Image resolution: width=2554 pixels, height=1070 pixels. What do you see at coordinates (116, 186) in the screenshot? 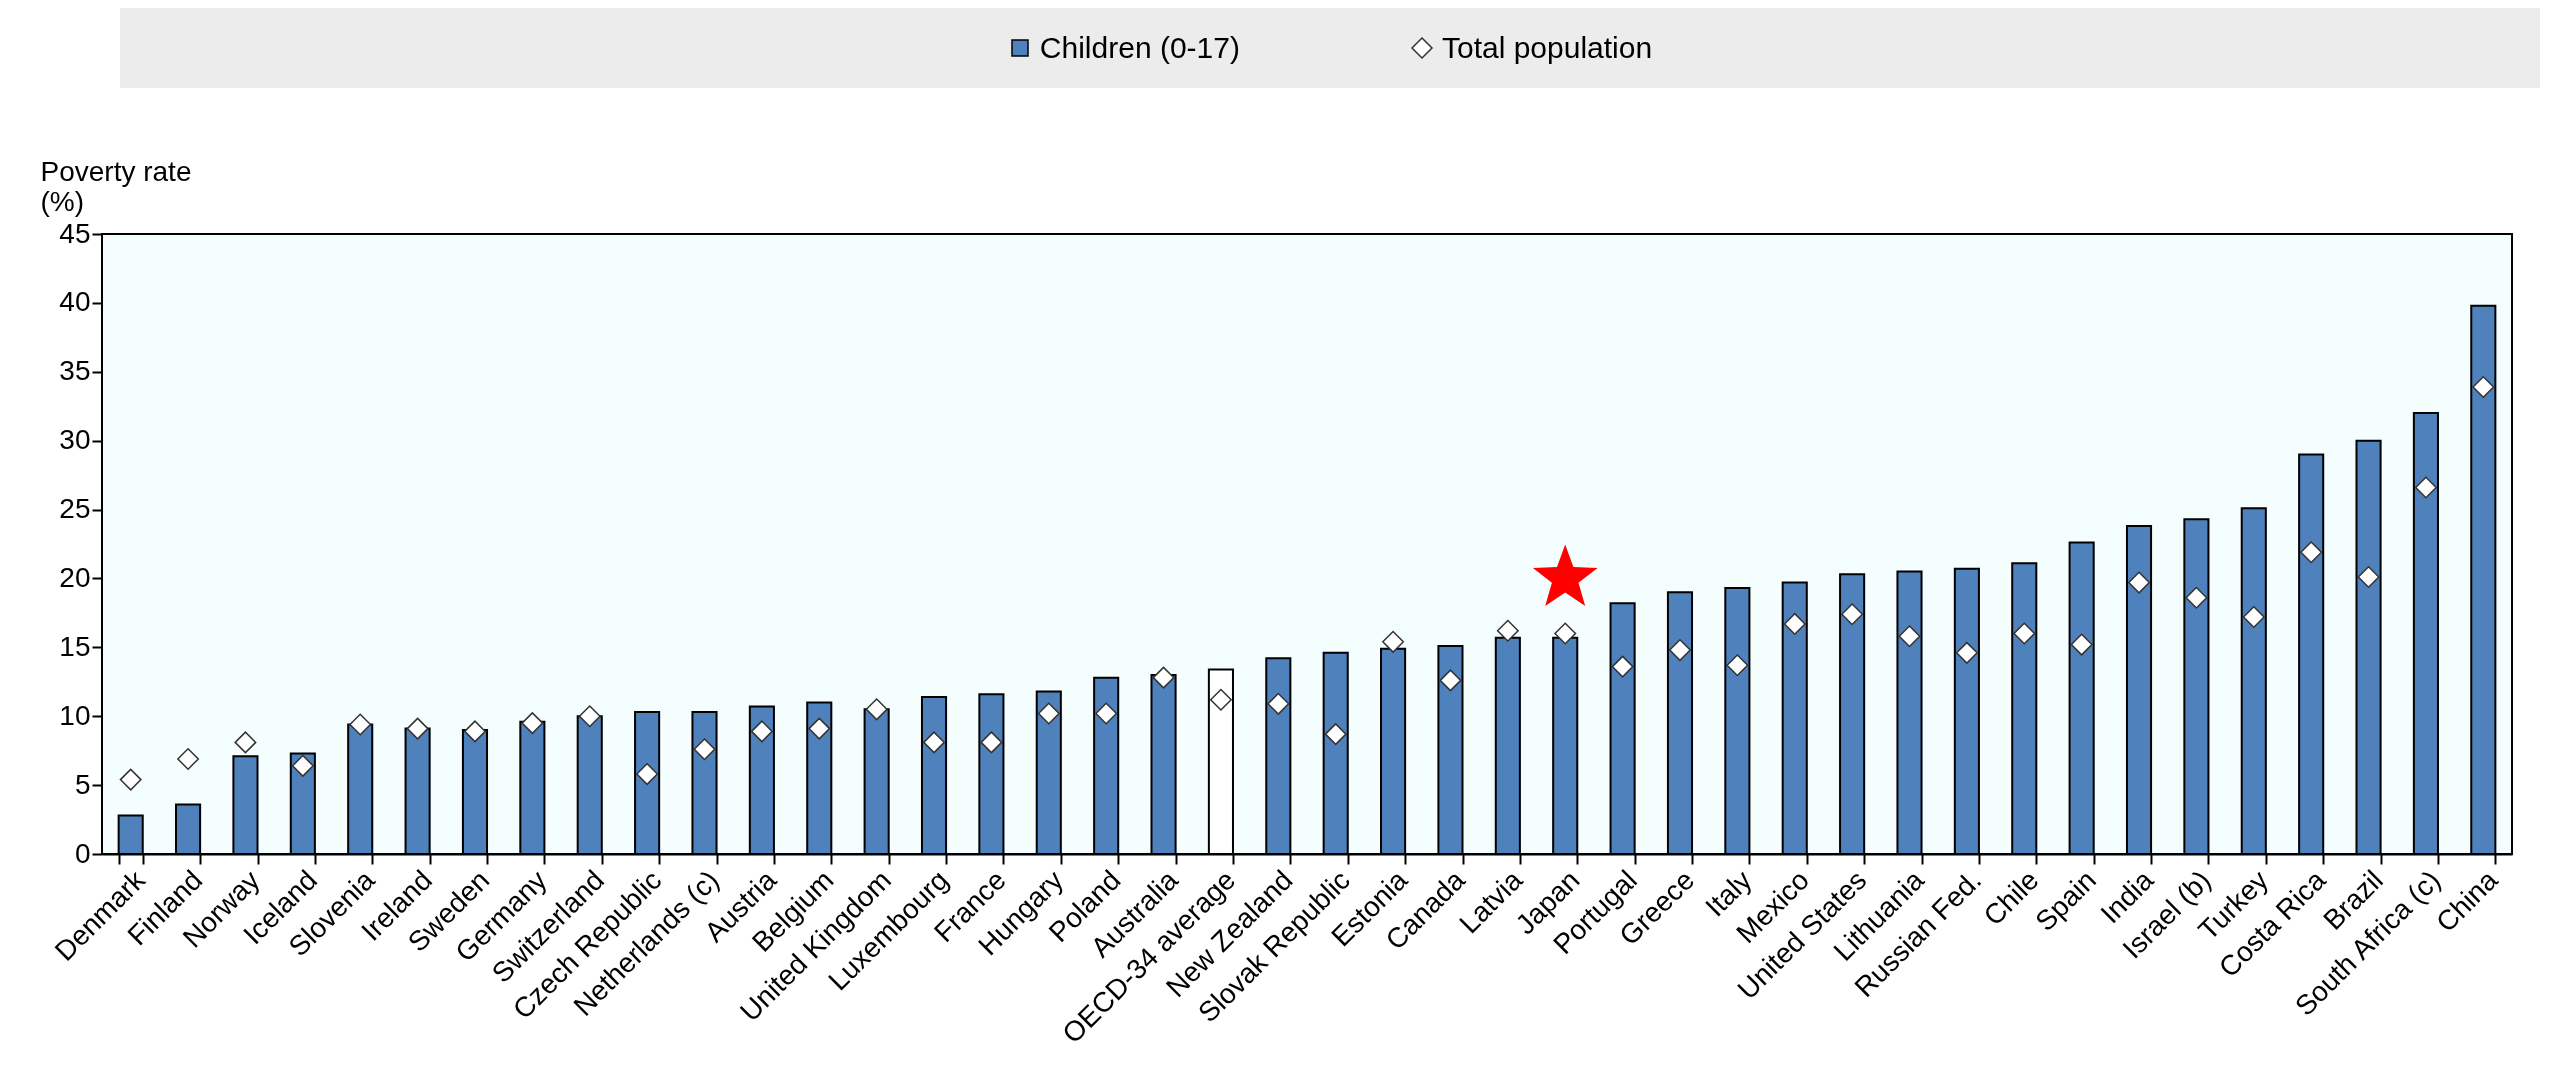
I see `y-axis-title: Poverty rate (%)` at bounding box center [116, 186].